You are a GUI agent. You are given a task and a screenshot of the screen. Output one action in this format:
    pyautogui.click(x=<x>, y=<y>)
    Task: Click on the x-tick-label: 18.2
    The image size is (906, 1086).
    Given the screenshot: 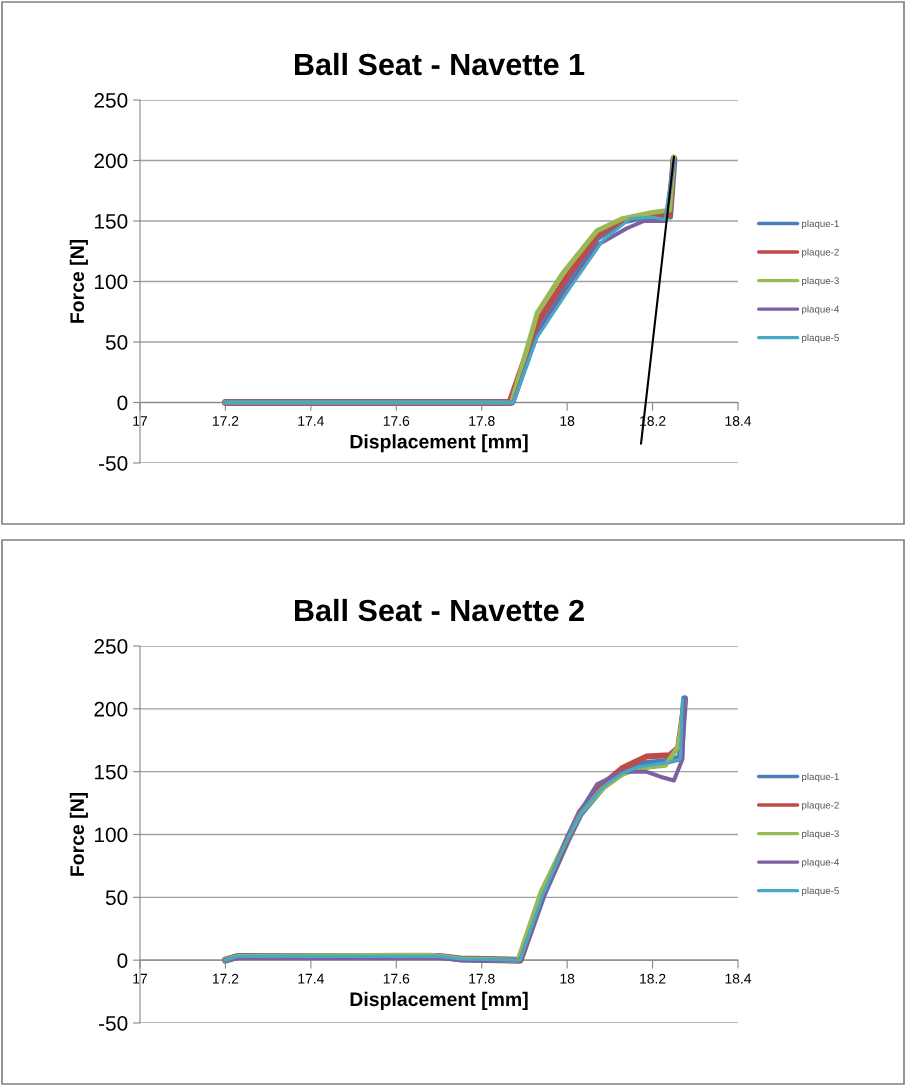 What is the action you would take?
    pyautogui.click(x=653, y=978)
    